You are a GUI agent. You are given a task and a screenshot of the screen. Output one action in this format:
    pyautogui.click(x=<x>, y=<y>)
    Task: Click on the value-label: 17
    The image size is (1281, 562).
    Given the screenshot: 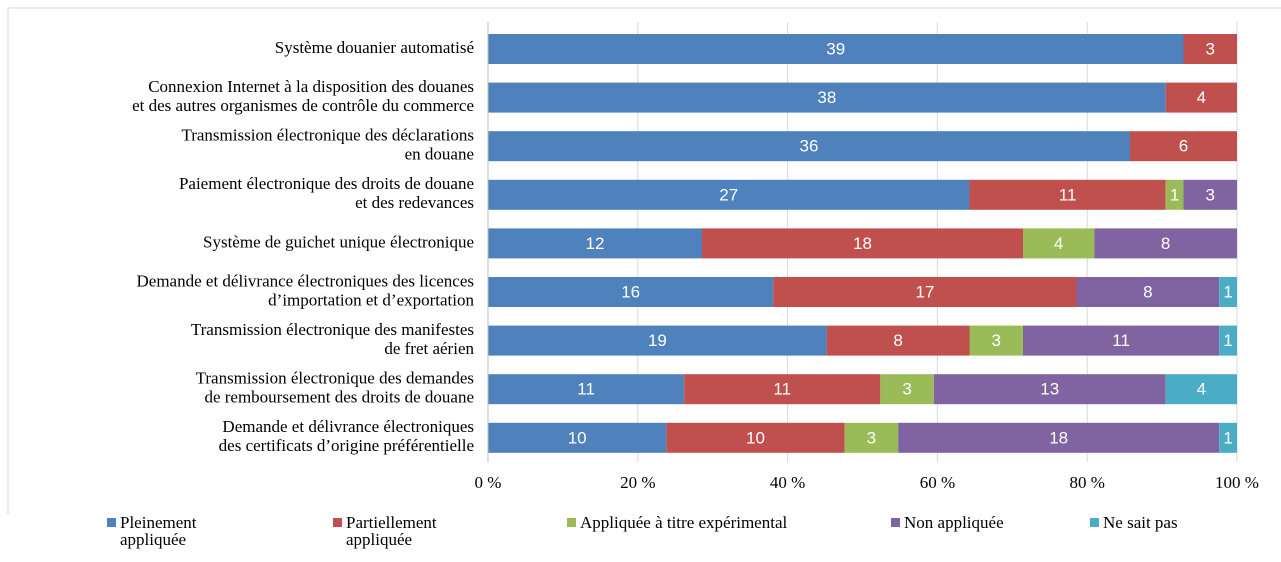 What is the action you would take?
    pyautogui.click(x=924, y=291)
    